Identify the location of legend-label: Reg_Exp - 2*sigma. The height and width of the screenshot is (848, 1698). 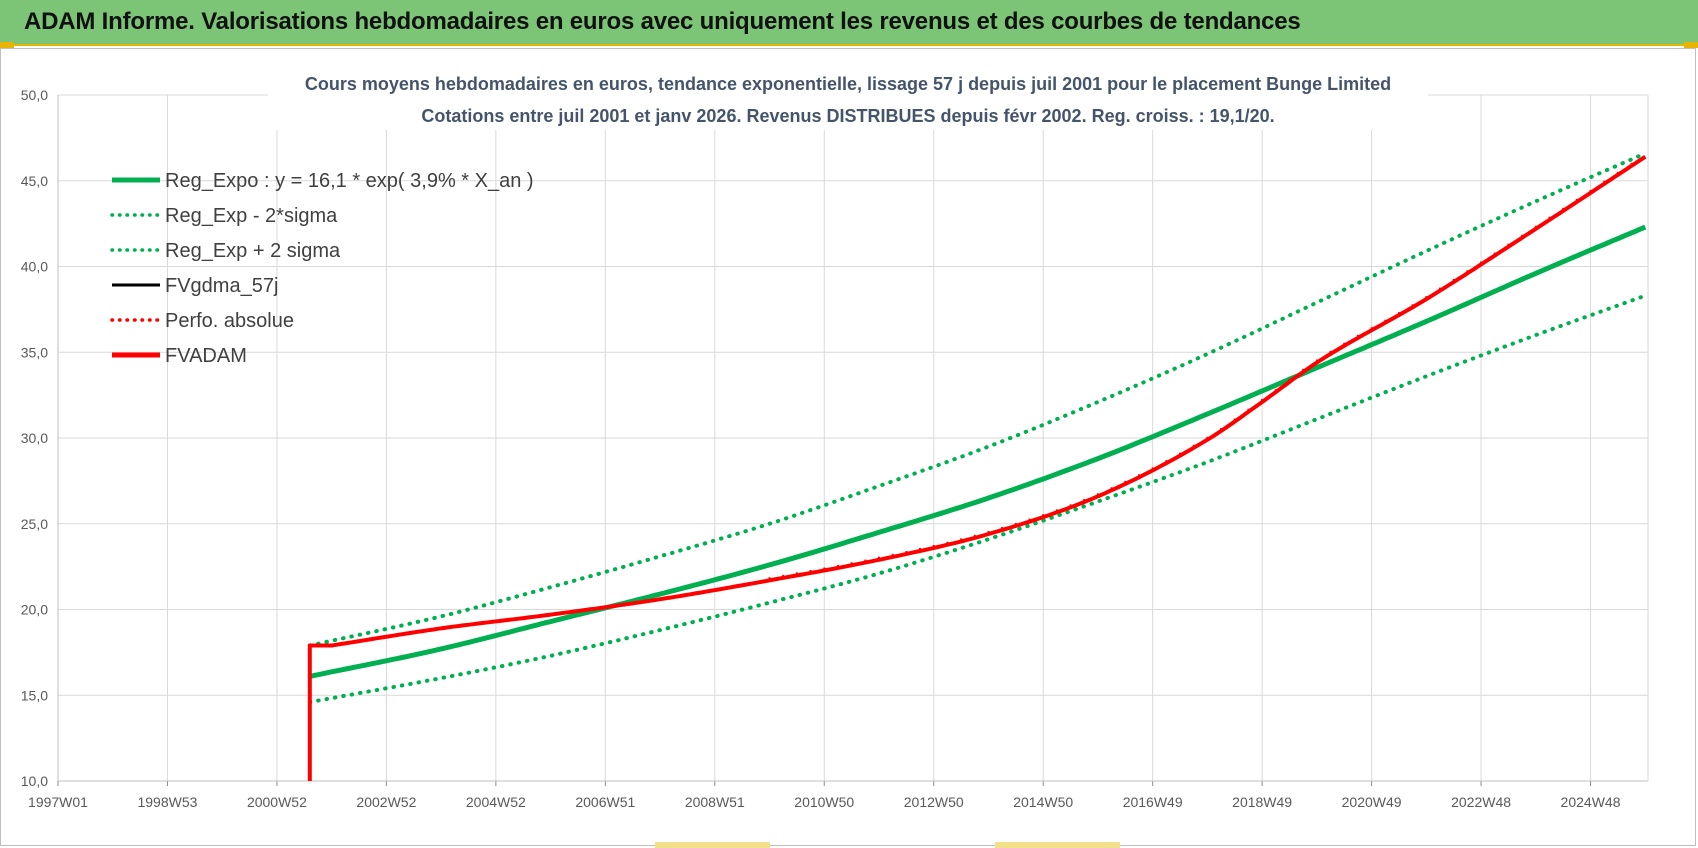
(251, 216).